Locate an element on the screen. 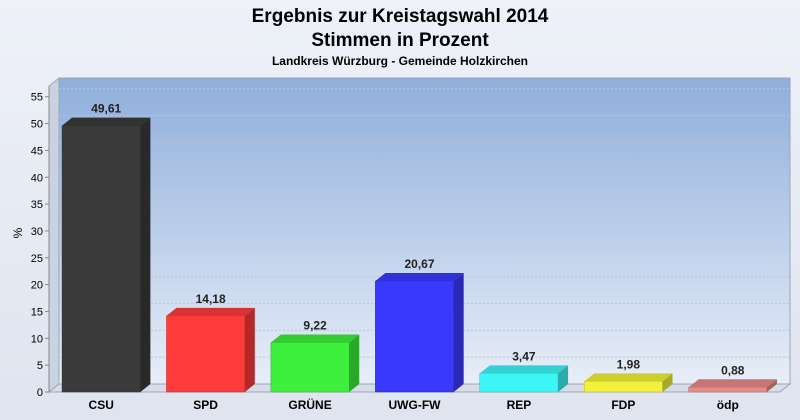 The width and height of the screenshot is (800, 420). data-label: 14,18 is located at coordinates (211, 299).